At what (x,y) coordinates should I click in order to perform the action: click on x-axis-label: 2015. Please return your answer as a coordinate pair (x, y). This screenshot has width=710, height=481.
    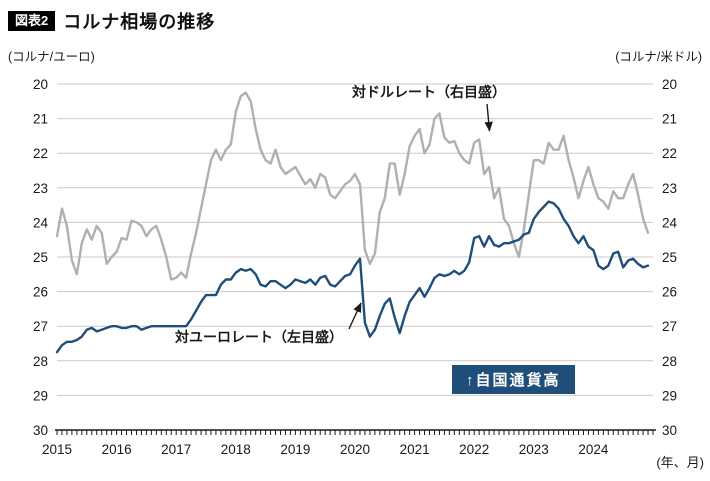
    Looking at the image, I should click on (57, 449).